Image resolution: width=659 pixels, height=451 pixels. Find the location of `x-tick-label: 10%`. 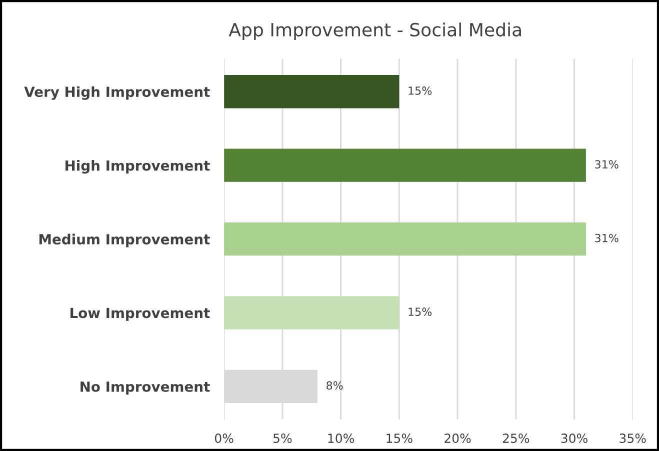

x-tick-label: 10% is located at coordinates (341, 438).